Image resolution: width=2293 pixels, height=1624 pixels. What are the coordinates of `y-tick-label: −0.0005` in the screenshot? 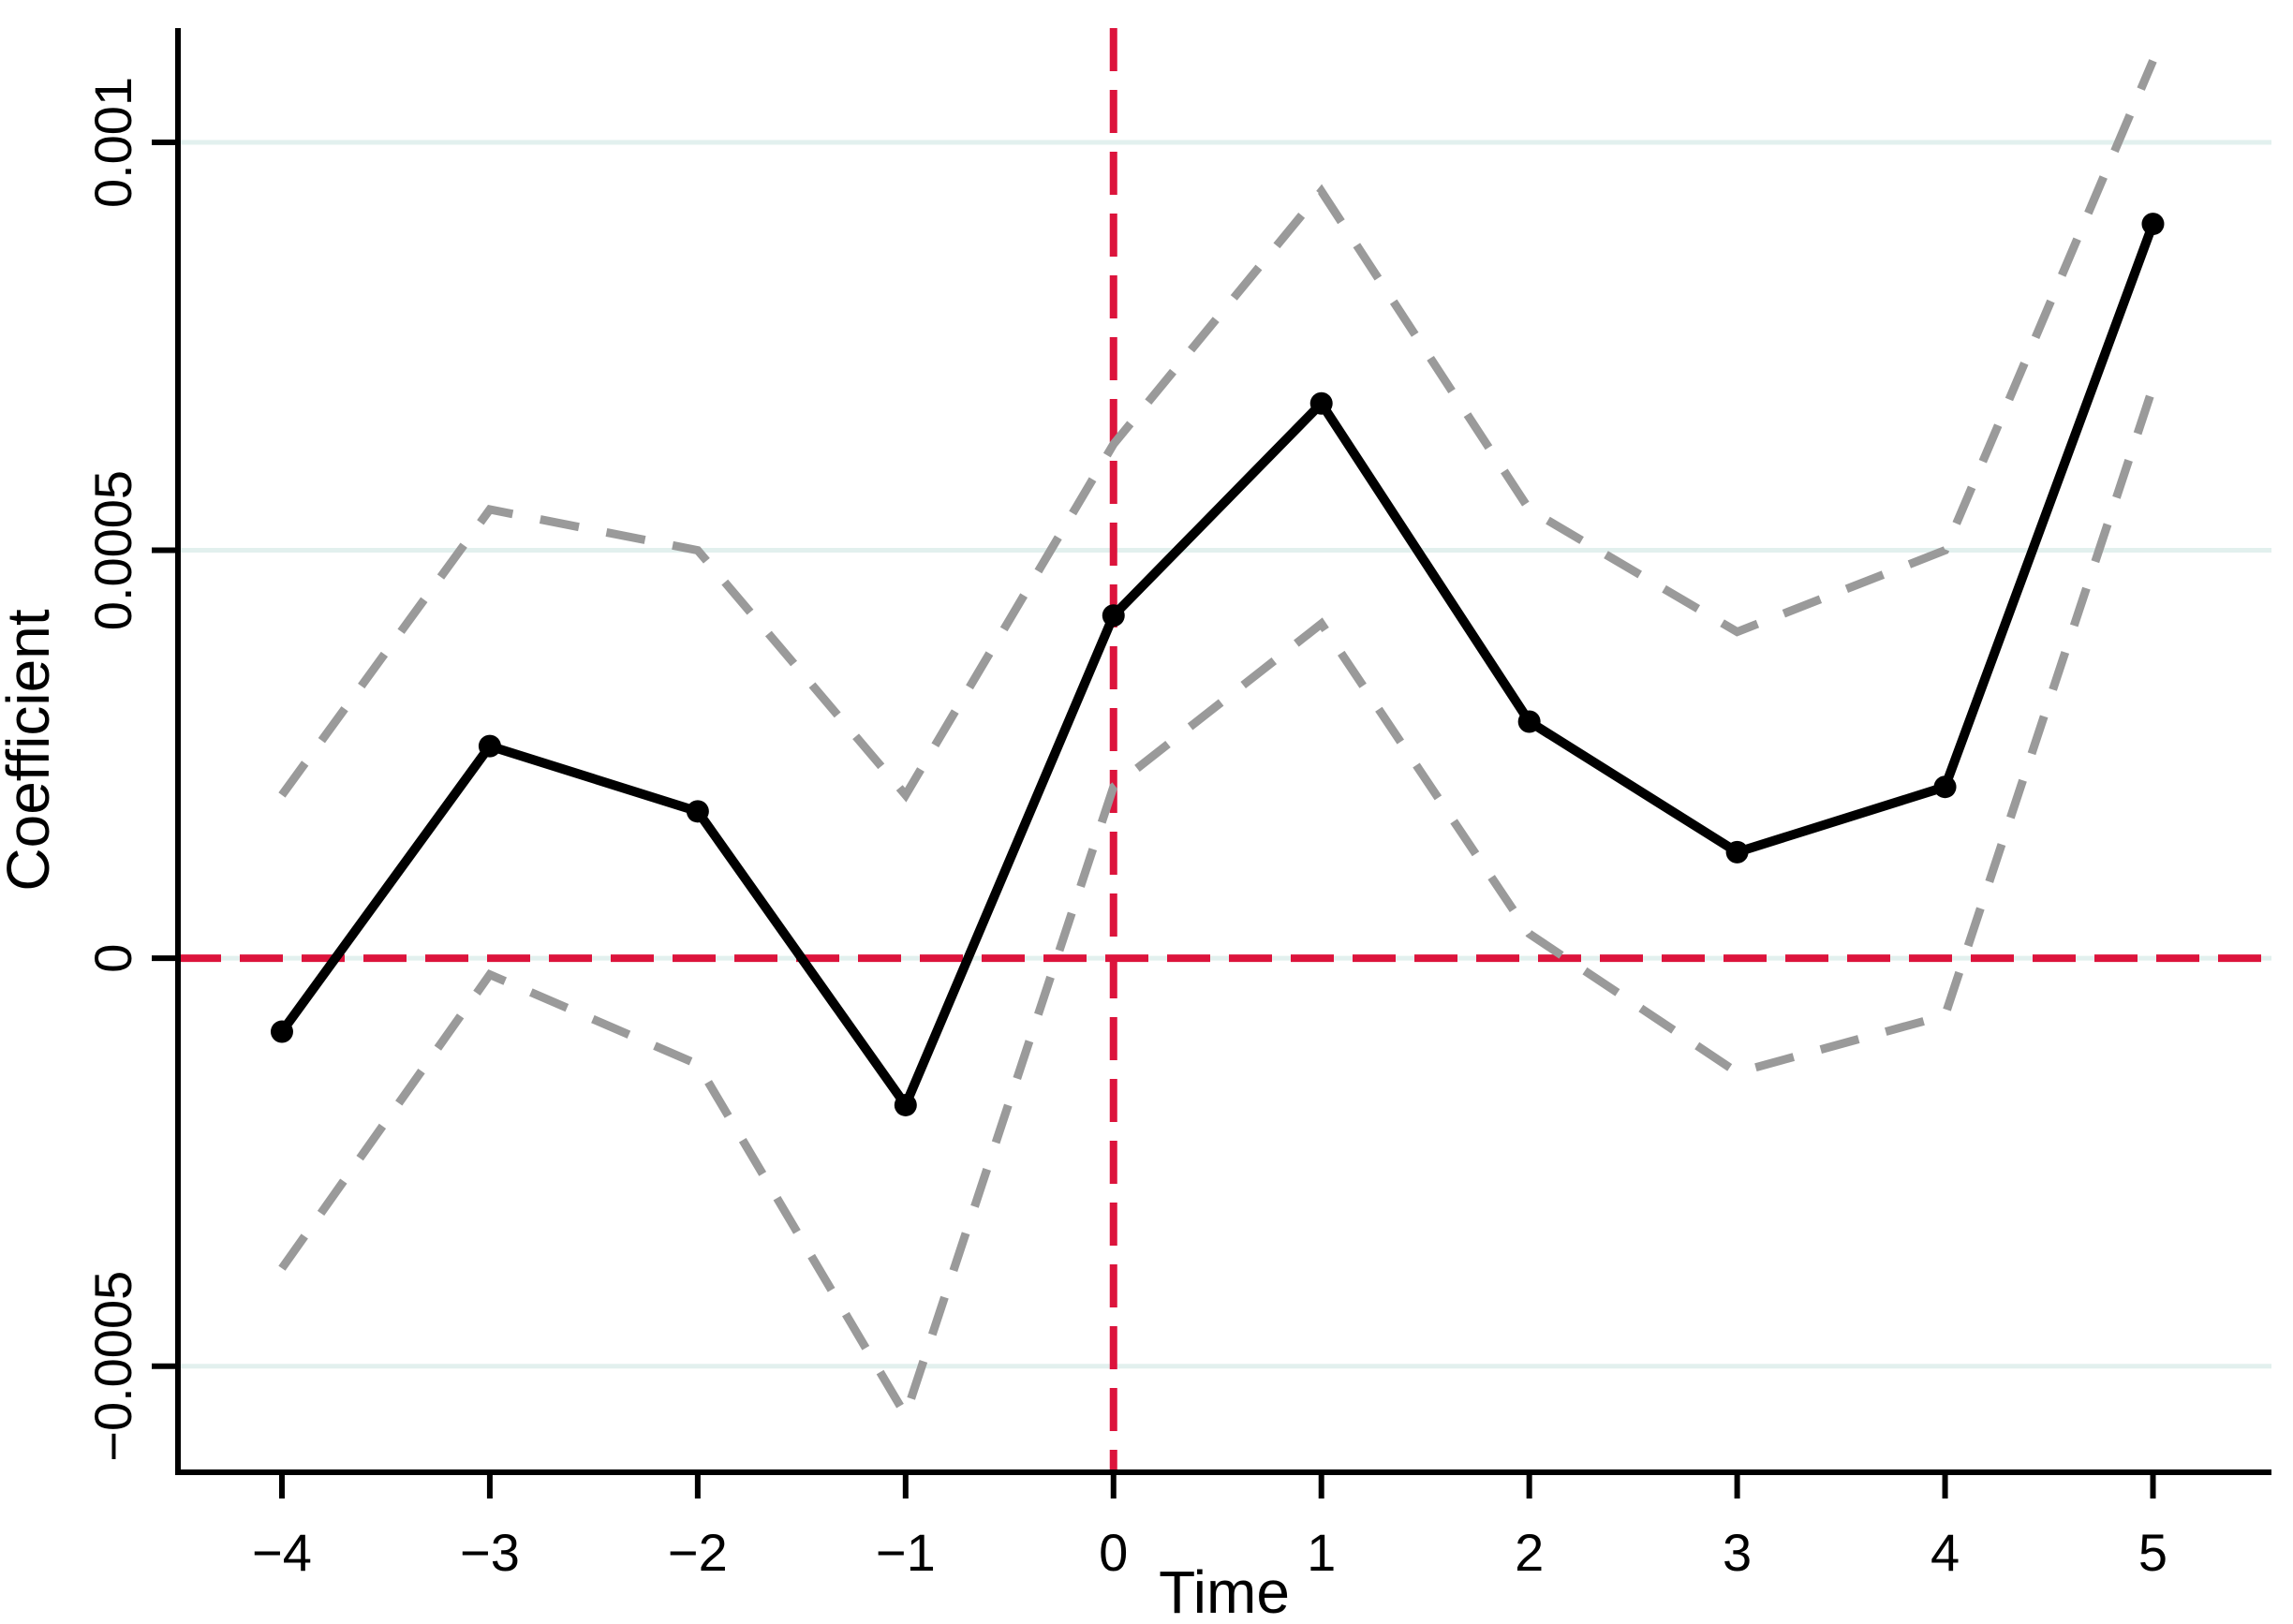 It's located at (112, 1366).